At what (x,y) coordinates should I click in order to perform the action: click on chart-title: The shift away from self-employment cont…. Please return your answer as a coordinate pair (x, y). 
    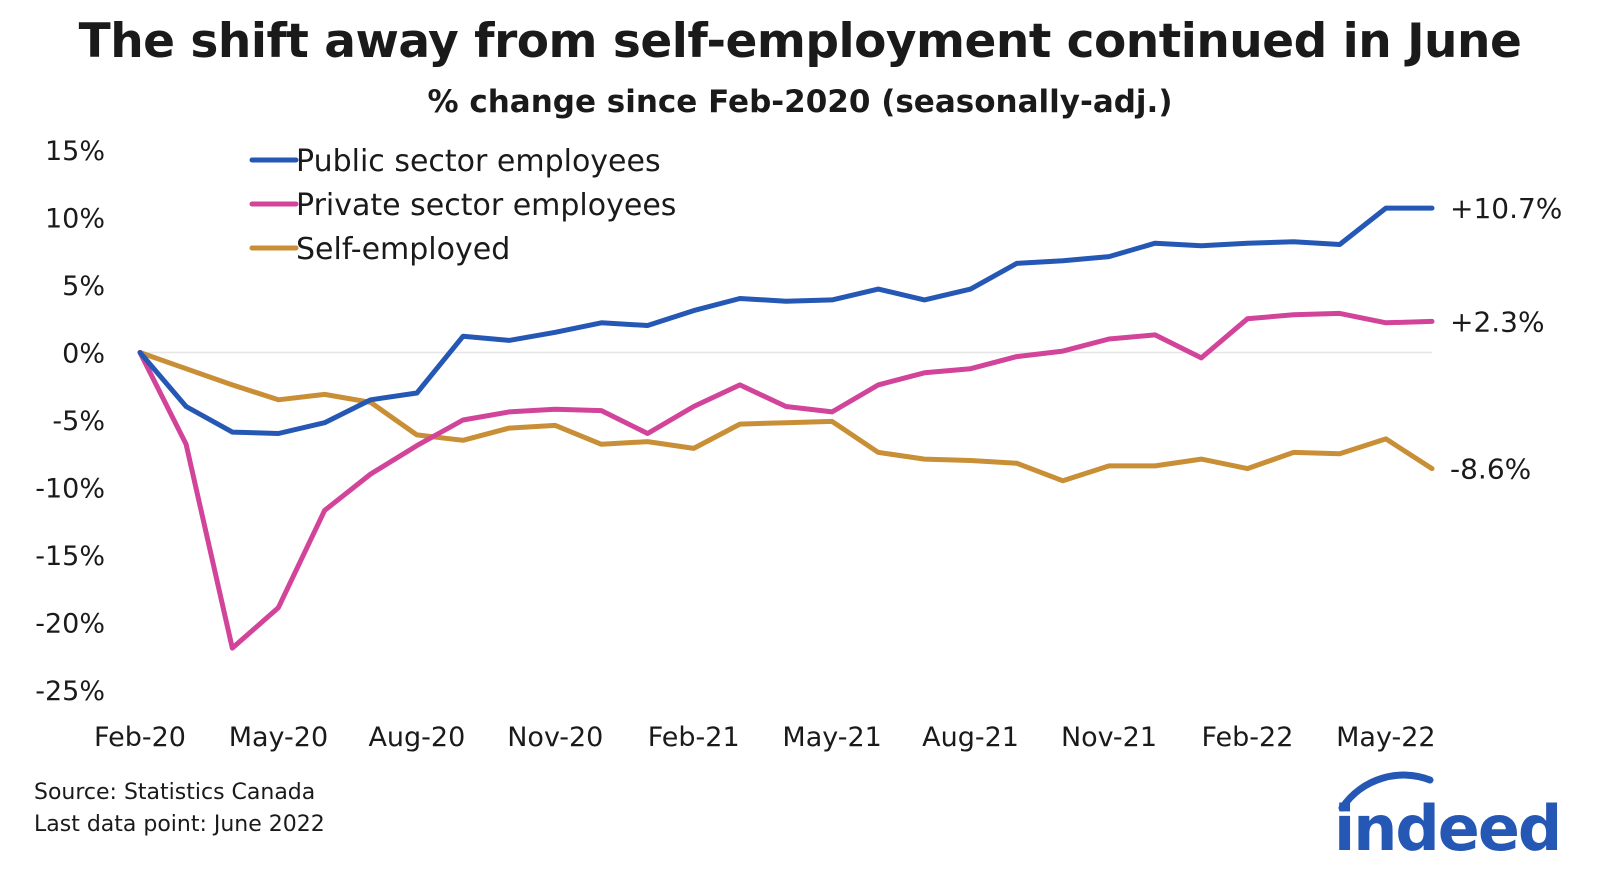
    Looking at the image, I should click on (800, 41).